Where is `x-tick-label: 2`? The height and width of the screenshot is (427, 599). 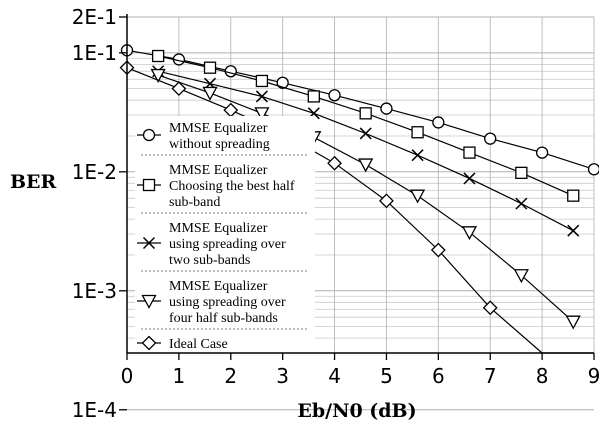 x-tick-label: 2 is located at coordinates (230, 376).